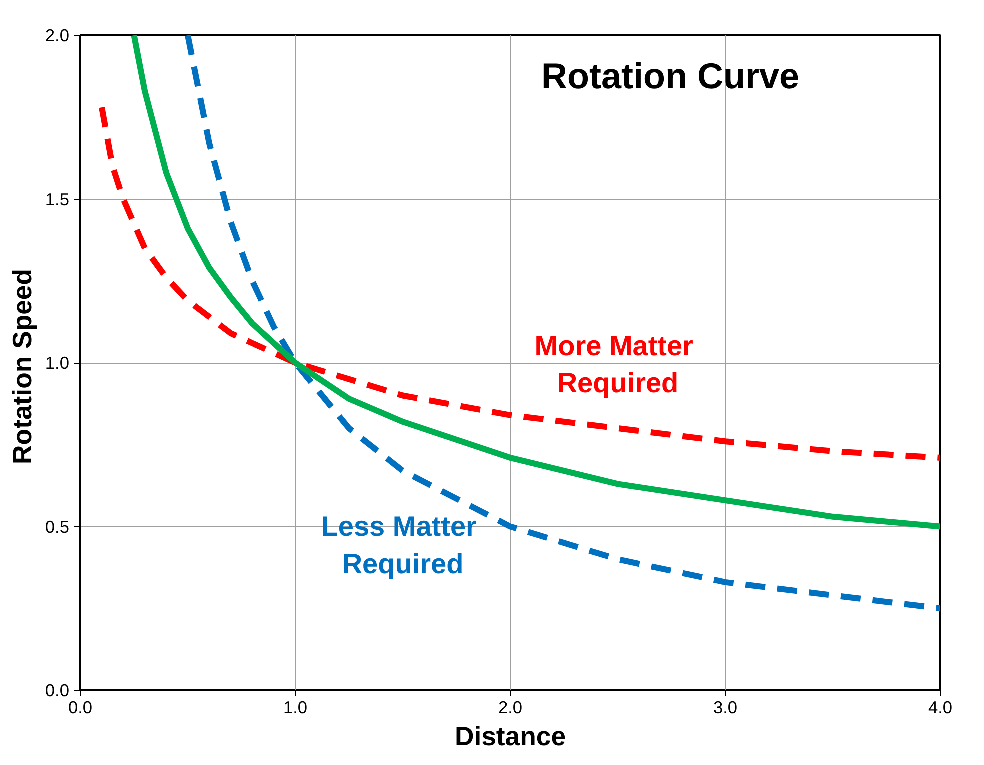  I want to click on y-tick-label: 0.5, so click(57, 526).